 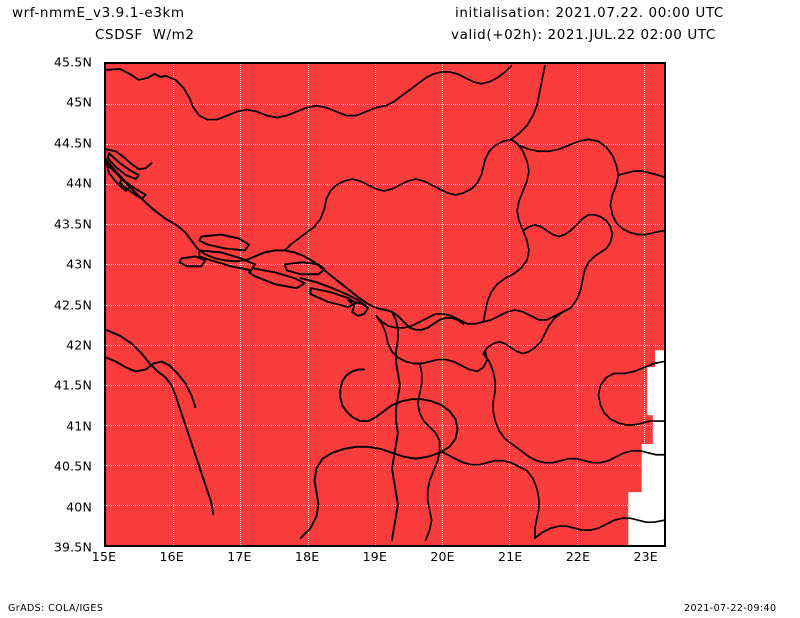 I want to click on island-vis, so click(x=192, y=261).